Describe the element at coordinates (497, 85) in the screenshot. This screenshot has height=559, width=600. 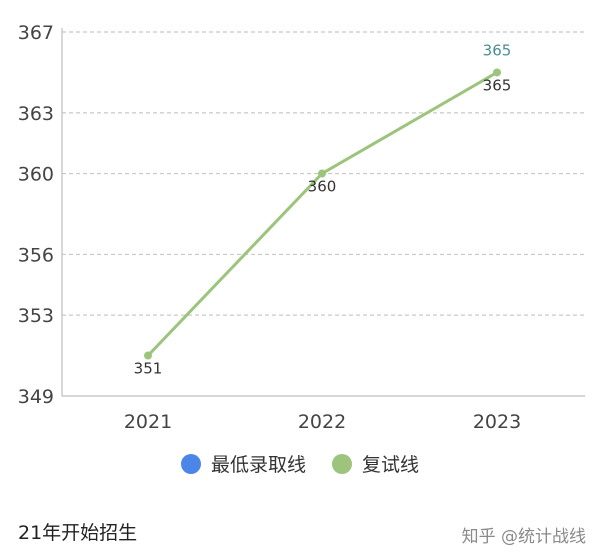
I see `data-label-retest-2023: 365` at that location.